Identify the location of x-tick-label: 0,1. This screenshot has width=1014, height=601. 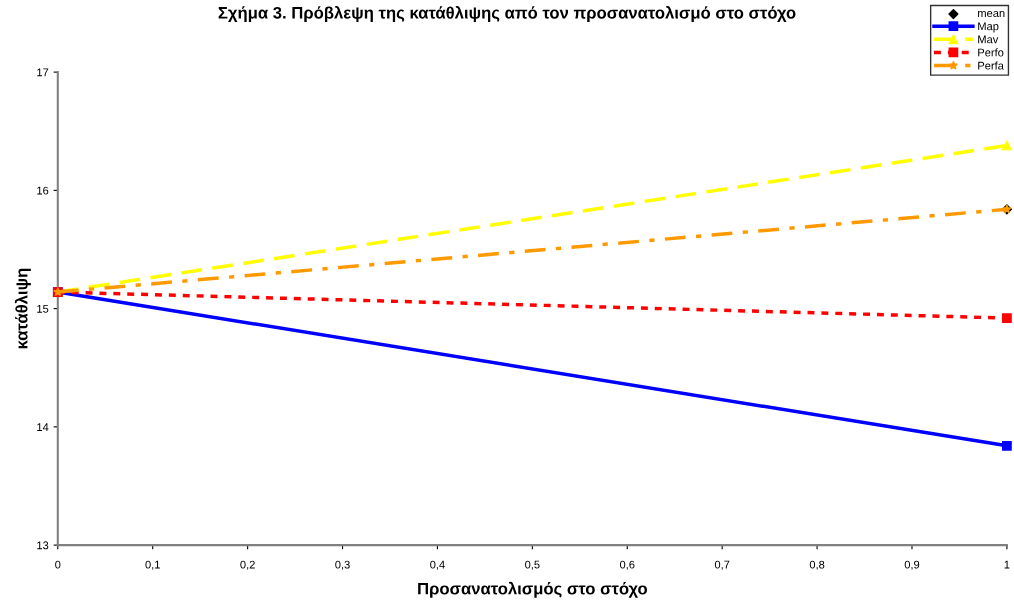
(152, 565).